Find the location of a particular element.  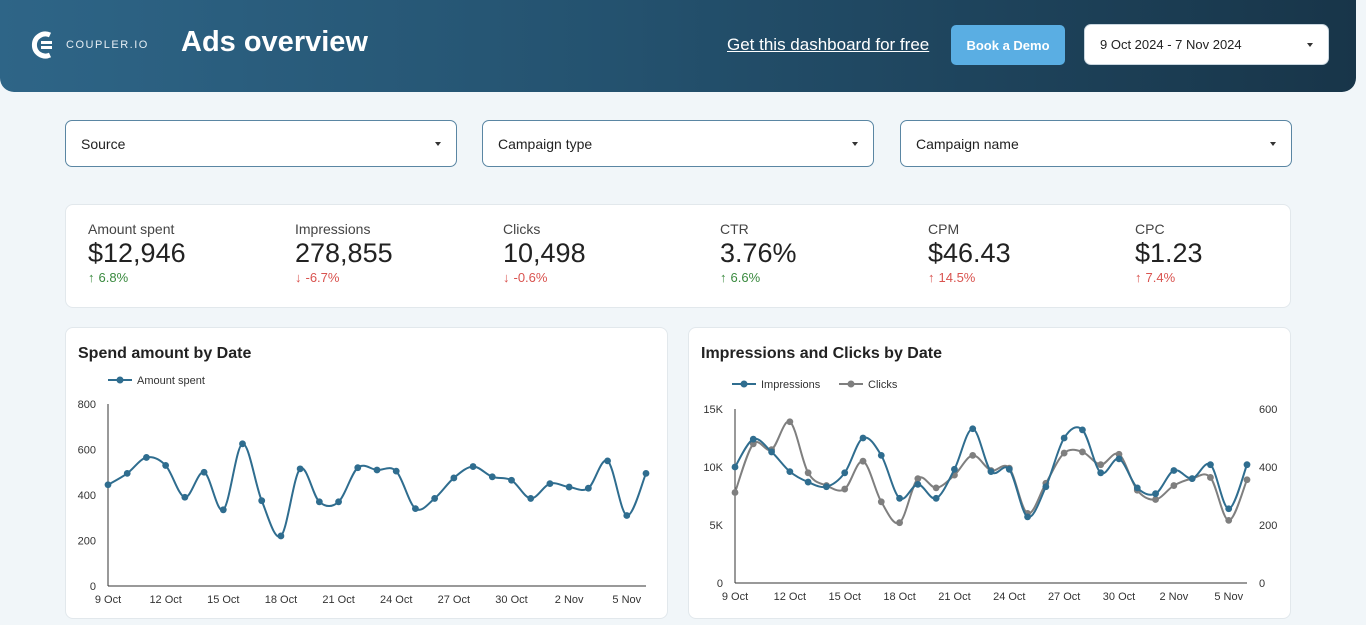

kpi-label: CTR is located at coordinates (734, 229).